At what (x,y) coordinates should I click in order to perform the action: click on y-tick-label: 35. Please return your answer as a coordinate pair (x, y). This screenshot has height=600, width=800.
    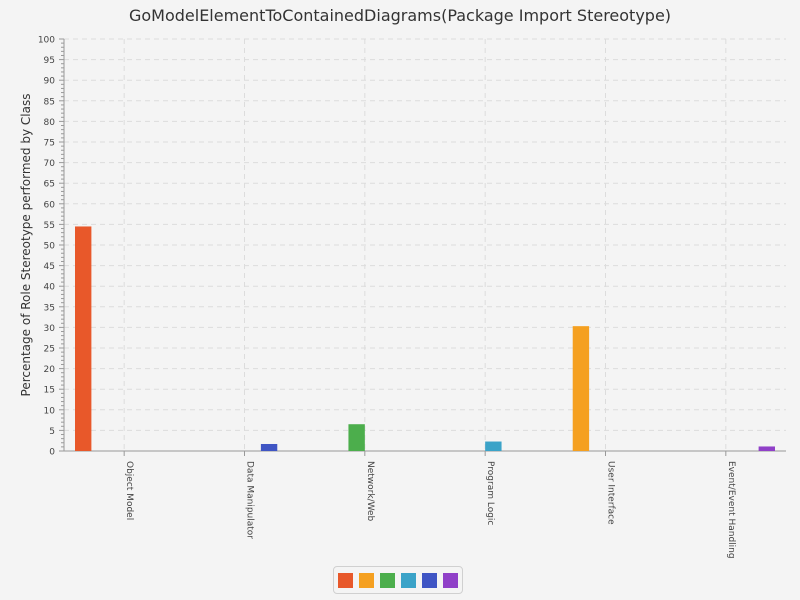
    Looking at the image, I should click on (49, 308).